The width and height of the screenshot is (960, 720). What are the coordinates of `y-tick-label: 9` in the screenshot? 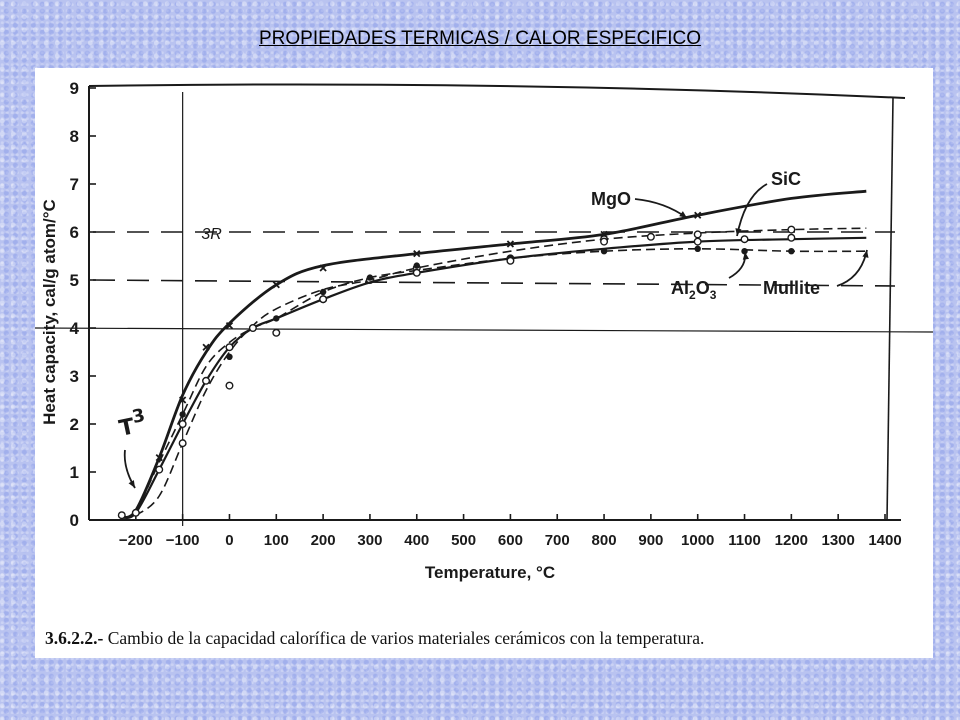 It's located at (74, 88).